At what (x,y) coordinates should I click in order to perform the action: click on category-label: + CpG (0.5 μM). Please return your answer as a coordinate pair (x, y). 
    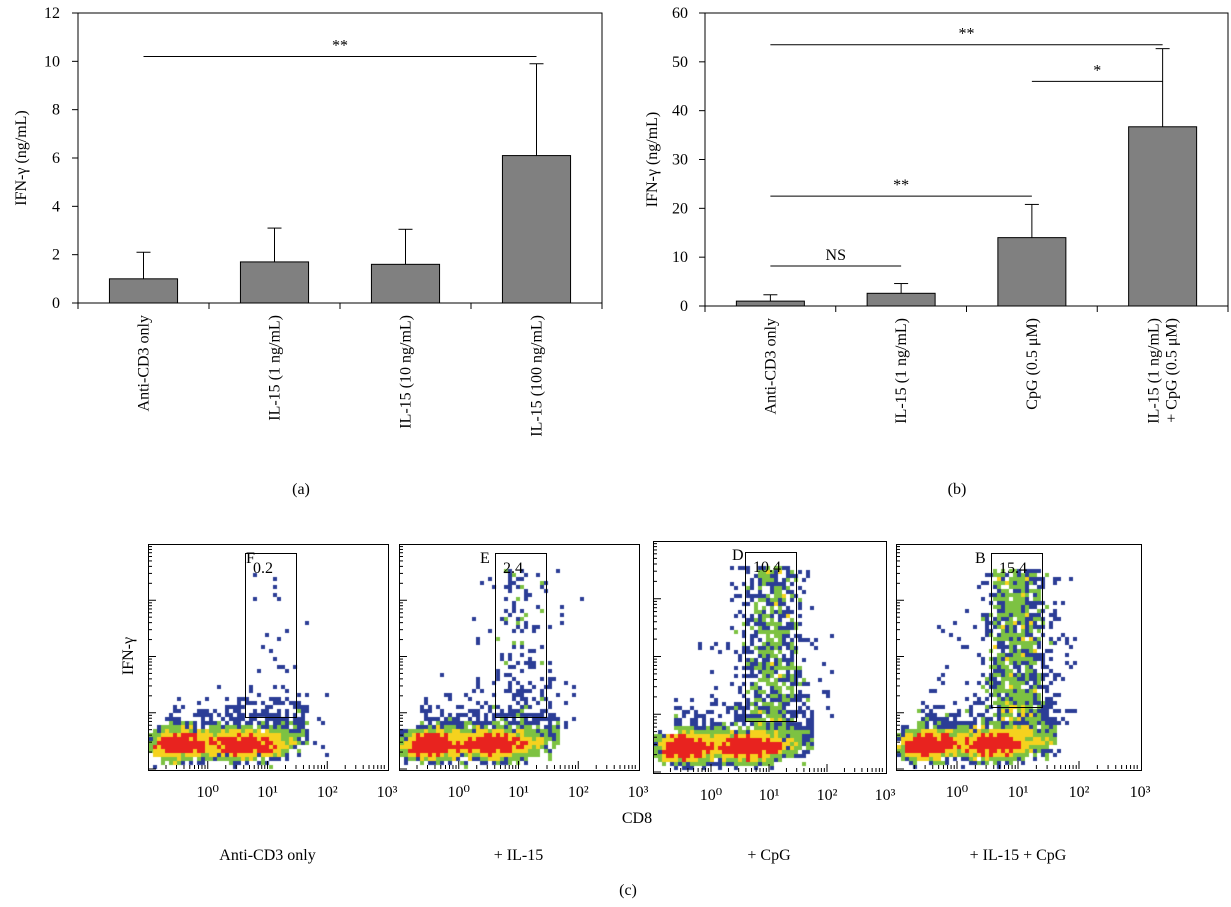
    Looking at the image, I should click on (1172, 370).